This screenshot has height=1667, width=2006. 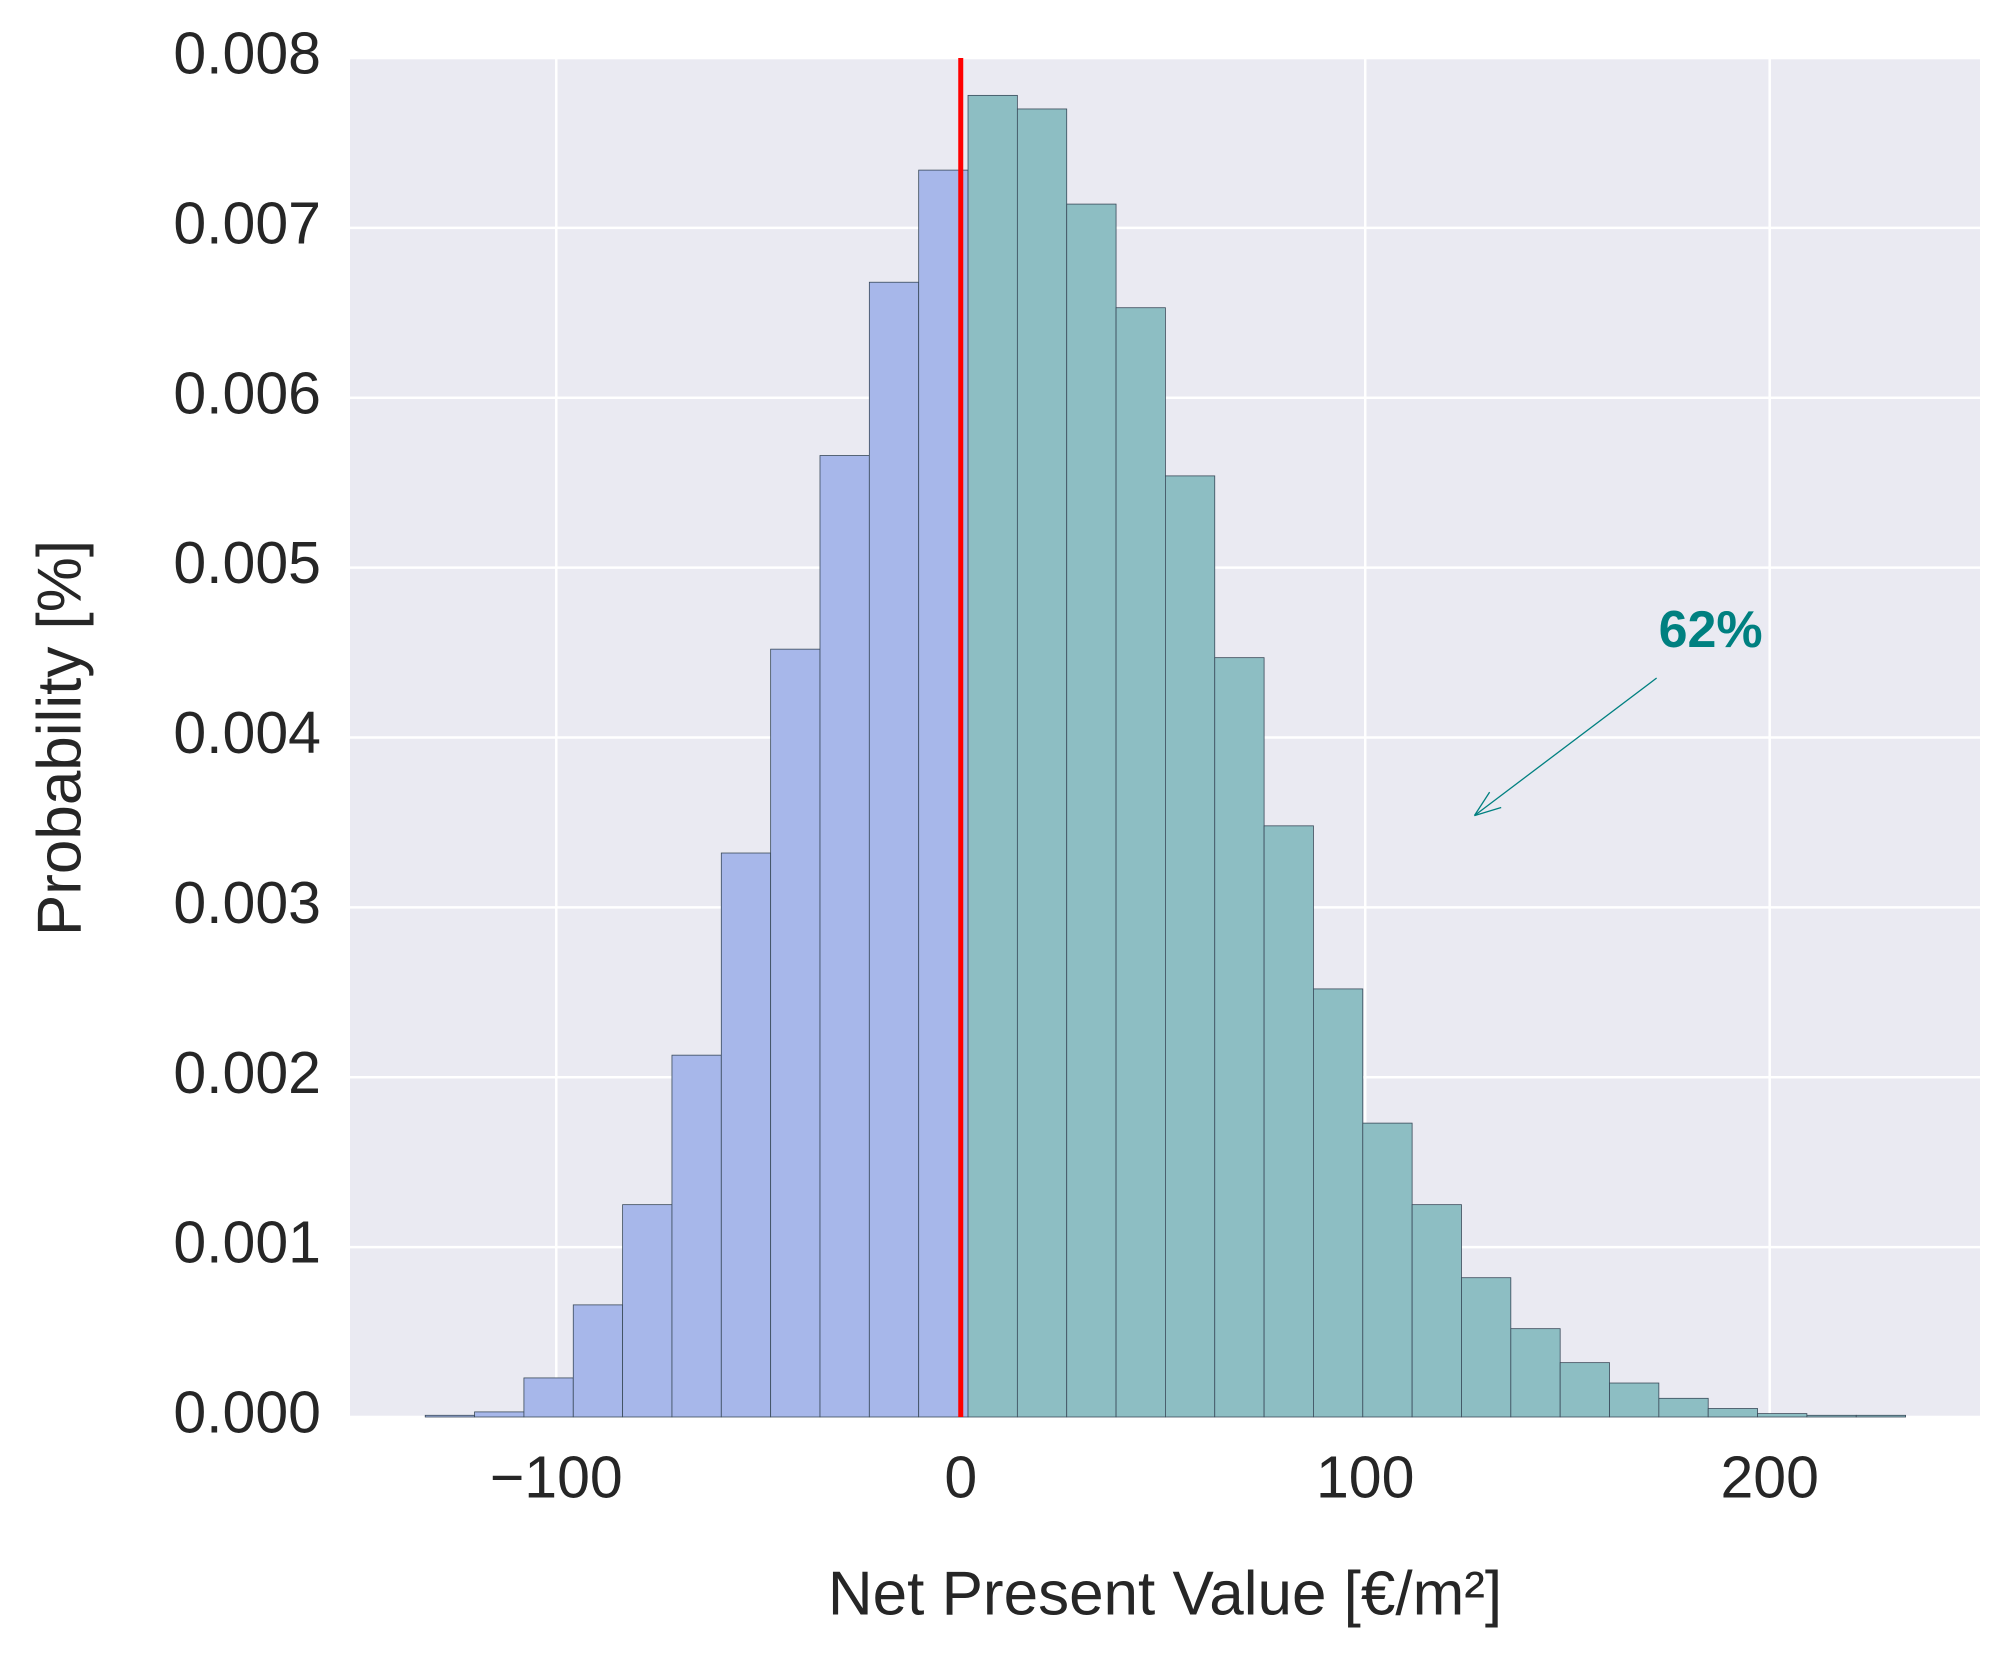 What do you see at coordinates (247, 563) in the screenshot?
I see `y-tick-label: 0.005` at bounding box center [247, 563].